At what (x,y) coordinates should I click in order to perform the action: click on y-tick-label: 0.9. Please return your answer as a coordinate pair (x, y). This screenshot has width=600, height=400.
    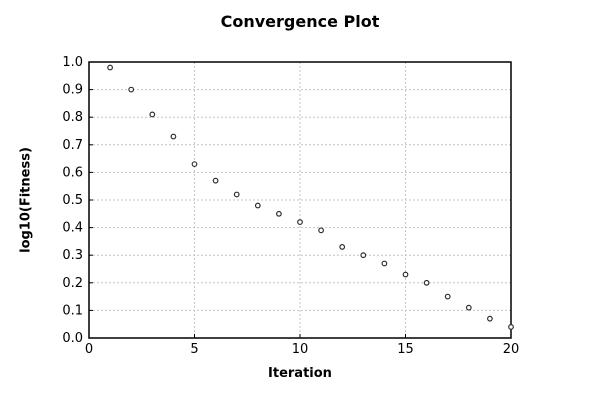
    Looking at the image, I should click on (72, 90).